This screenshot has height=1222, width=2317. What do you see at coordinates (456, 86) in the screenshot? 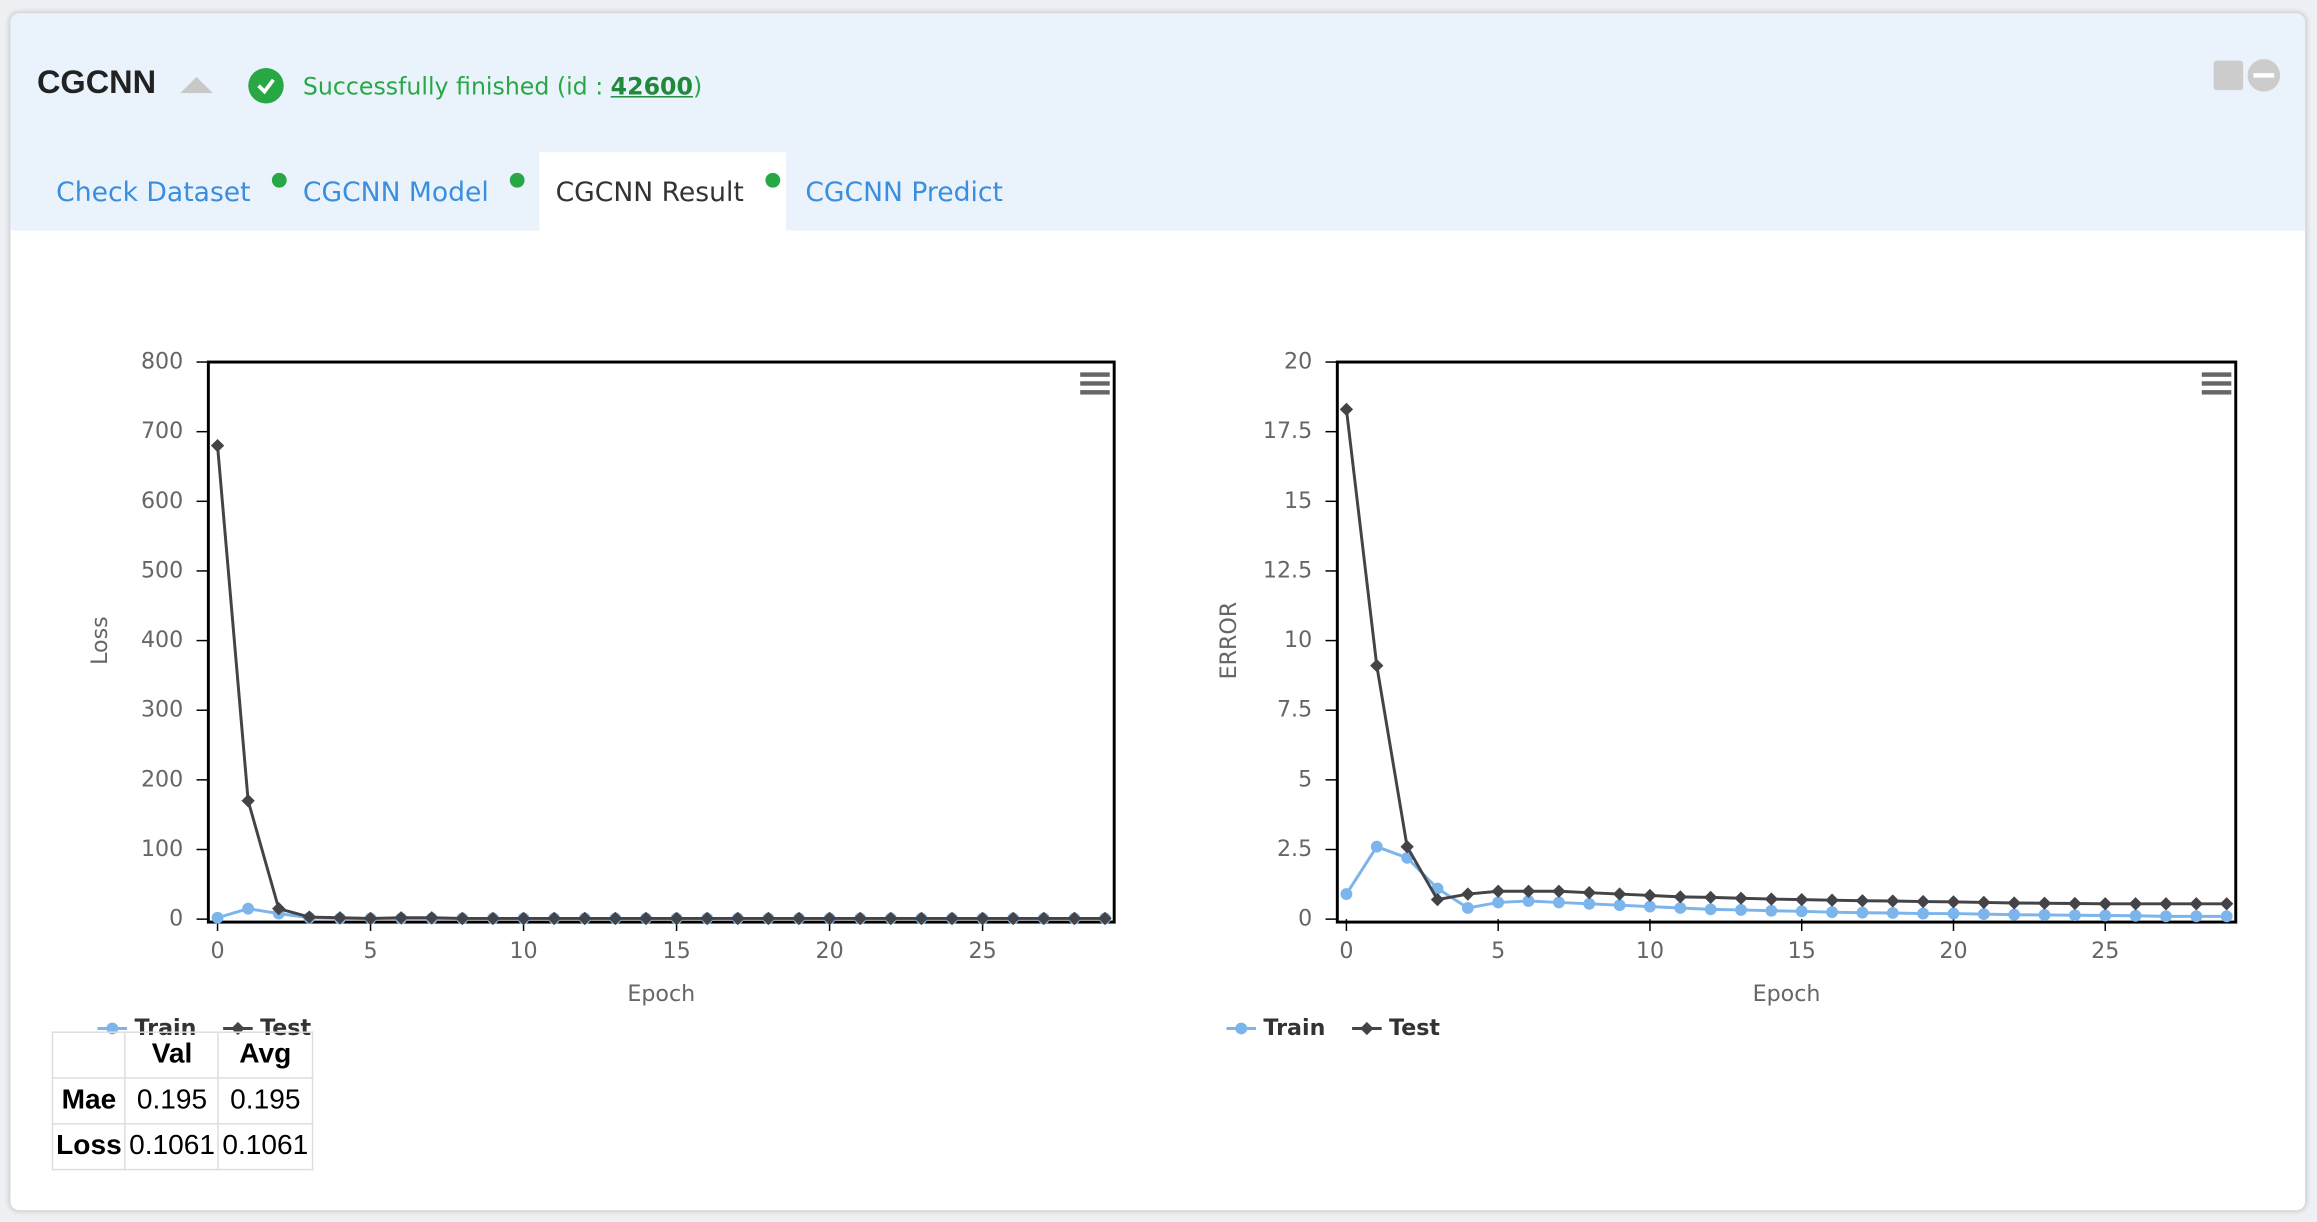
I see `status-text: Successfully finished (id :` at bounding box center [456, 86].